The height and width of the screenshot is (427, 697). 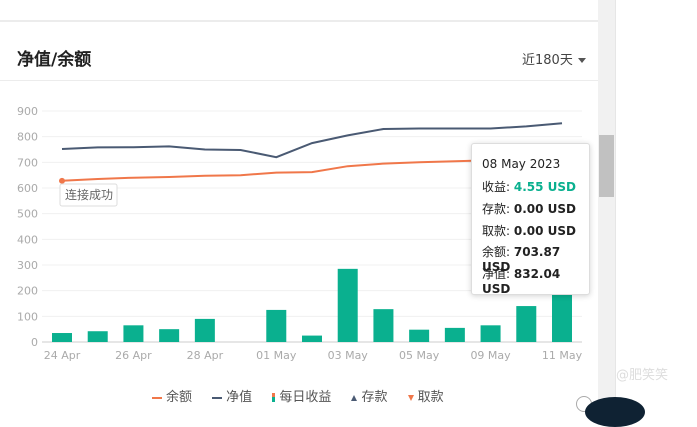 I want to click on tooltip-value-profit: 4.55 USD, so click(x=545, y=187).